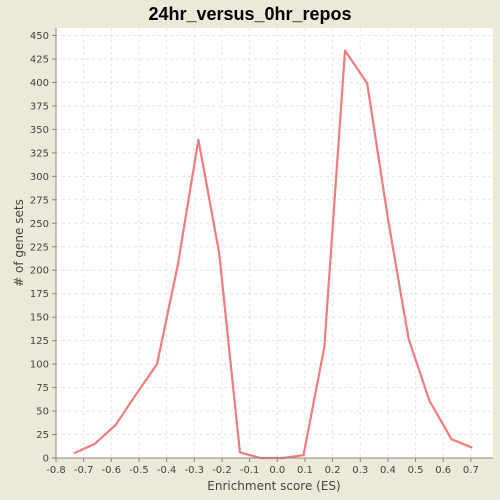 The image size is (500, 500). What do you see at coordinates (443, 470) in the screenshot?
I see `x-tick-label: 0.6` at bounding box center [443, 470].